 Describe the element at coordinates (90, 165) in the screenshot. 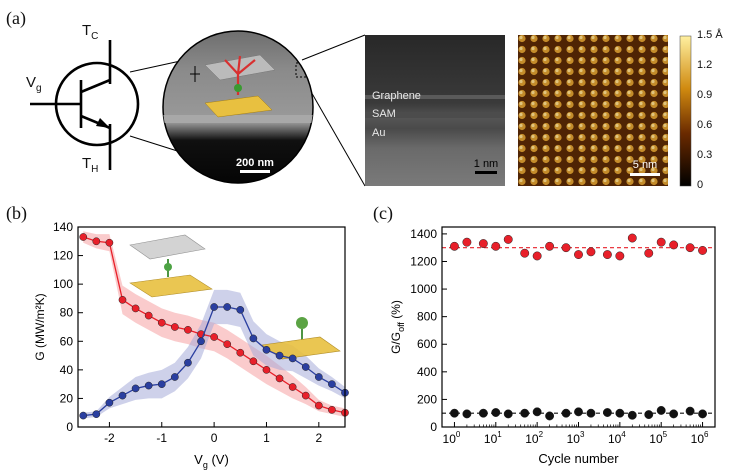

I see `label-th: TH` at that location.